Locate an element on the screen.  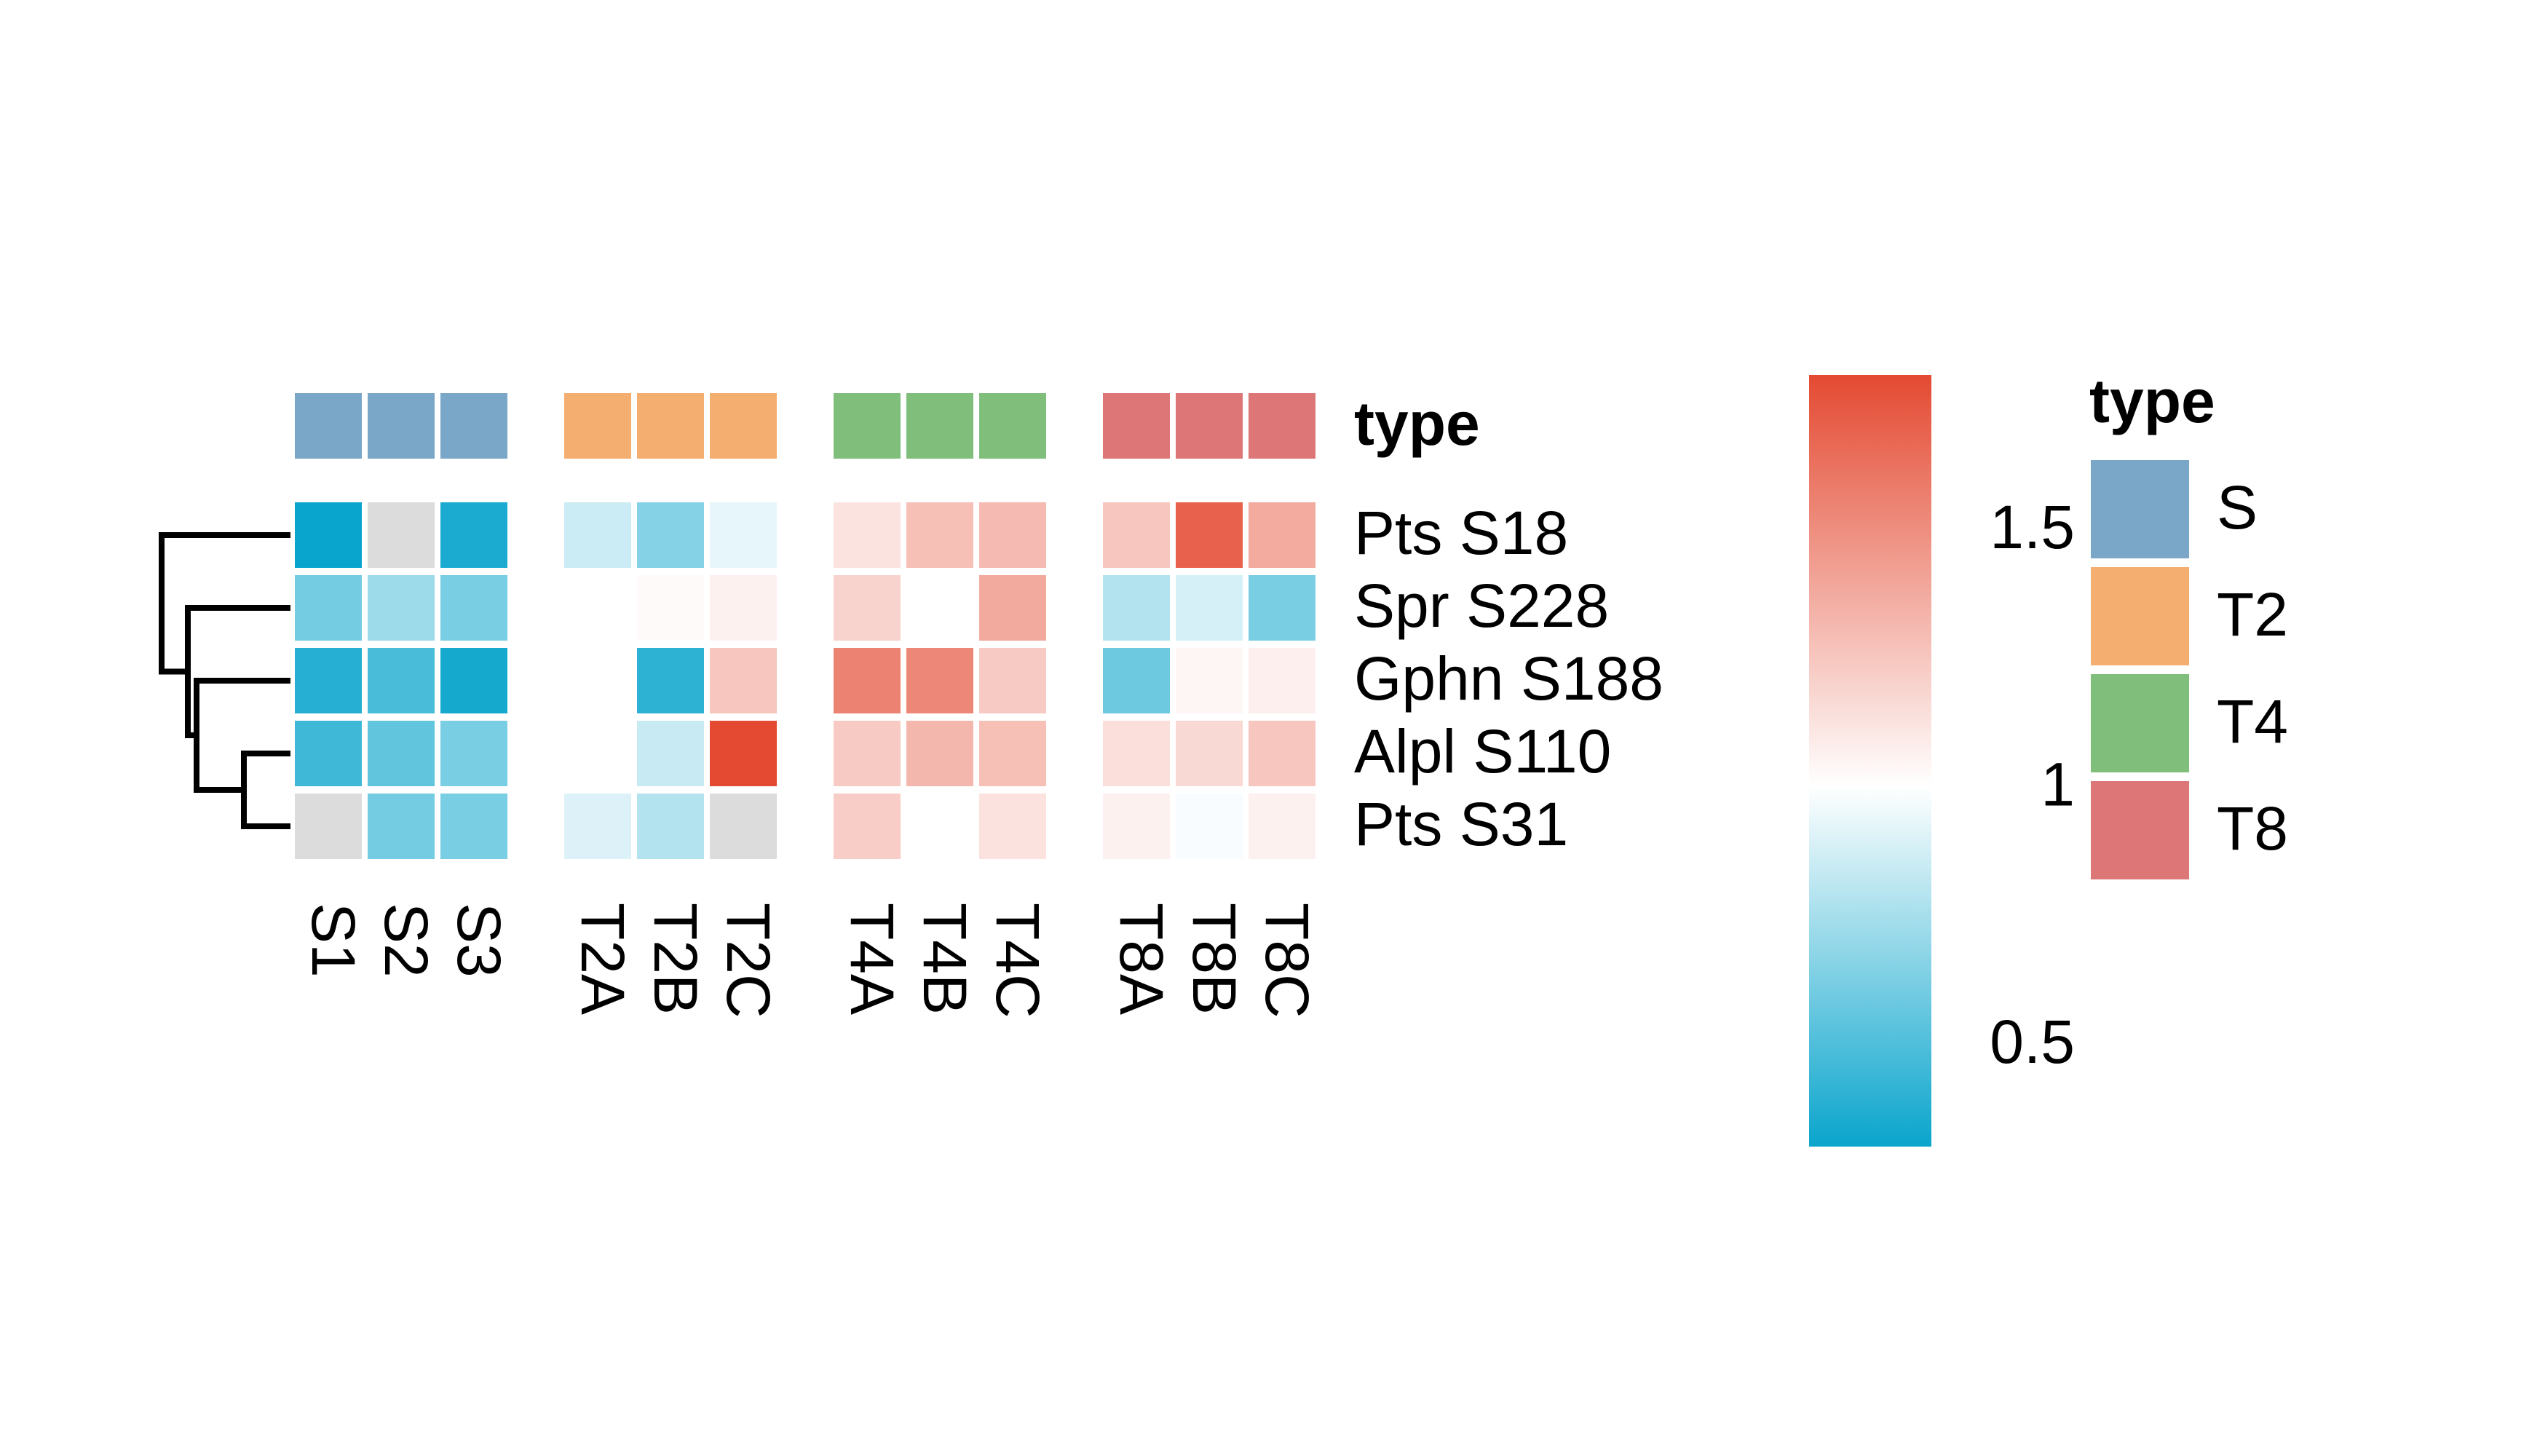
type-annotation-bar is located at coordinates (805, 426).